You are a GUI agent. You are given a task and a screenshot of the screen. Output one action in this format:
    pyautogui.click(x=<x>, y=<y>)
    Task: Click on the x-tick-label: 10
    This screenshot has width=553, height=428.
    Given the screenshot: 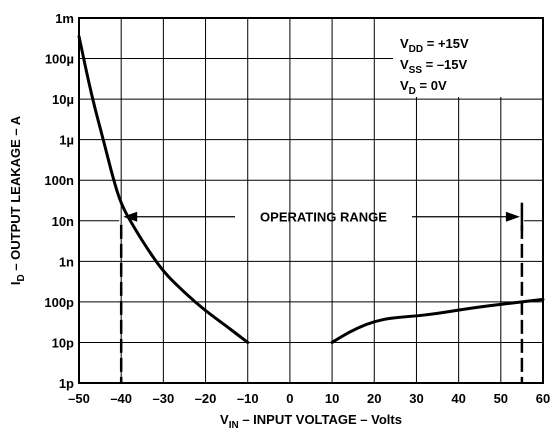 What is the action you would take?
    pyautogui.click(x=332, y=398)
    